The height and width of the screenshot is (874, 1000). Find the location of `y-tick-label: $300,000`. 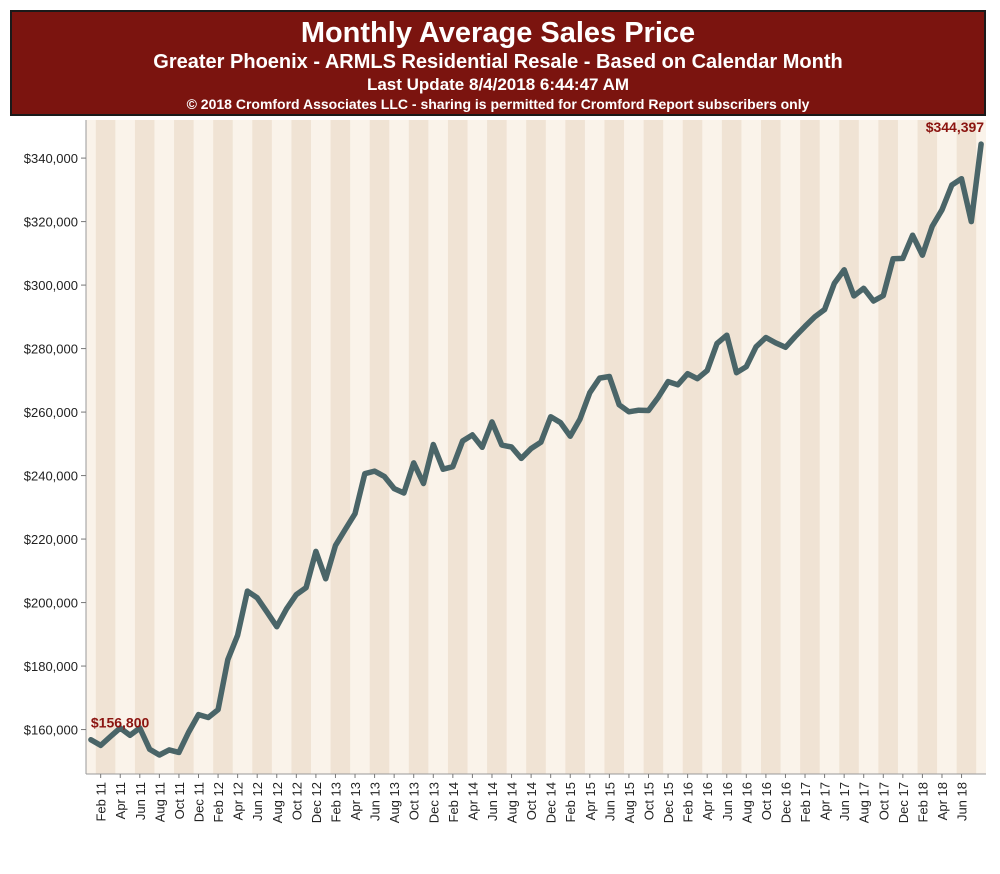

y-tick-label: $300,000 is located at coordinates (51, 285).